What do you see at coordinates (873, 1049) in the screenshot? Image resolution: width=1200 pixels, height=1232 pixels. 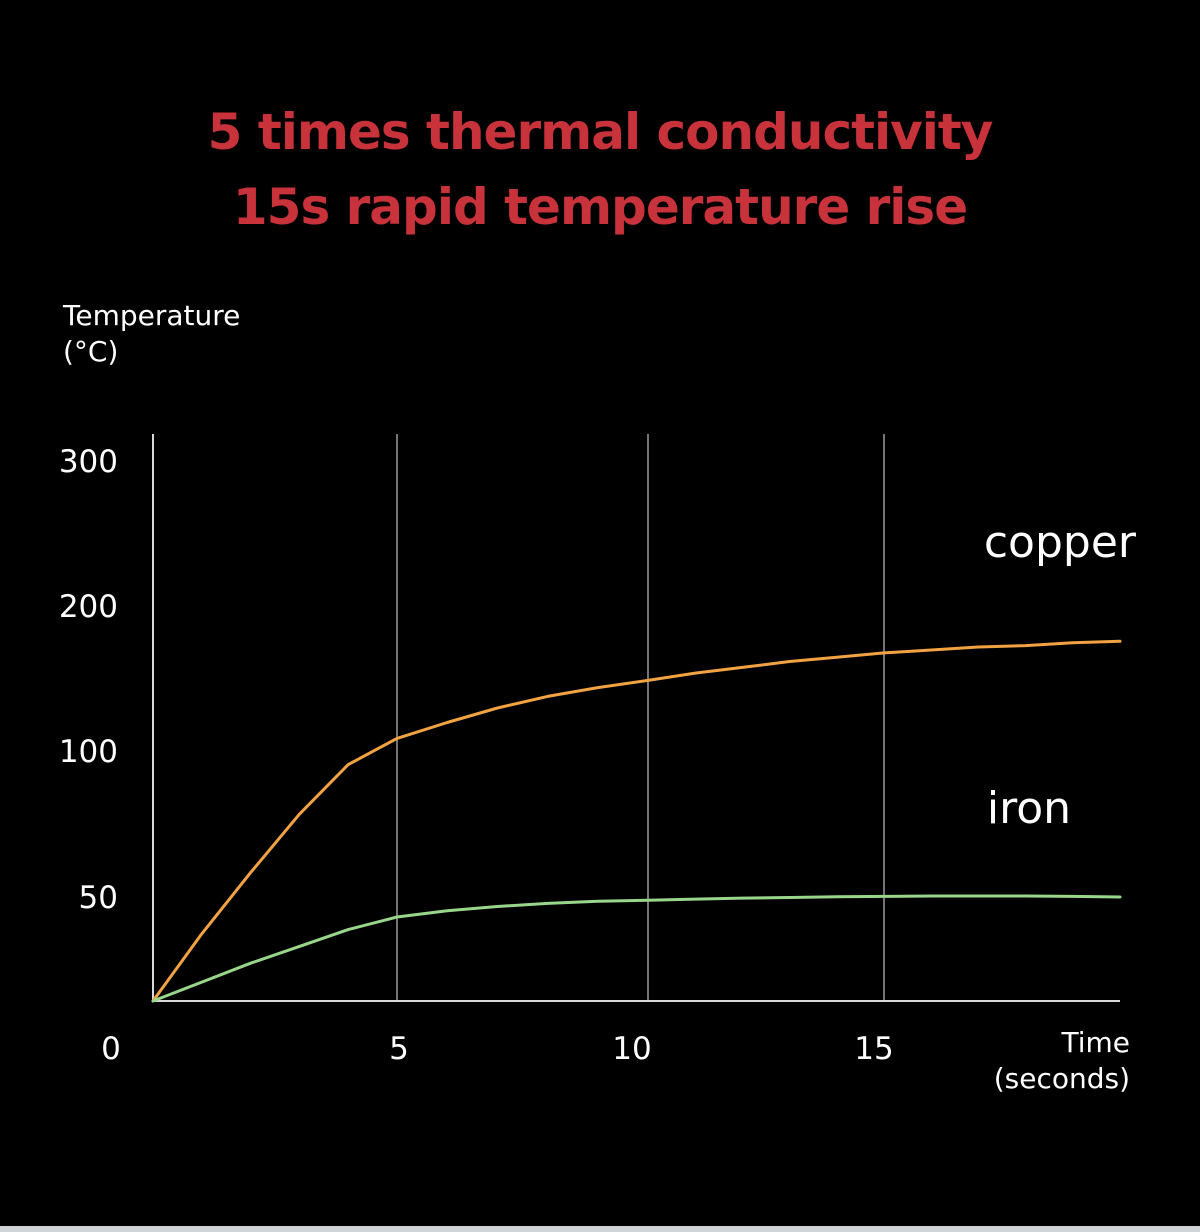 I see `x-tick-label-15: 15` at bounding box center [873, 1049].